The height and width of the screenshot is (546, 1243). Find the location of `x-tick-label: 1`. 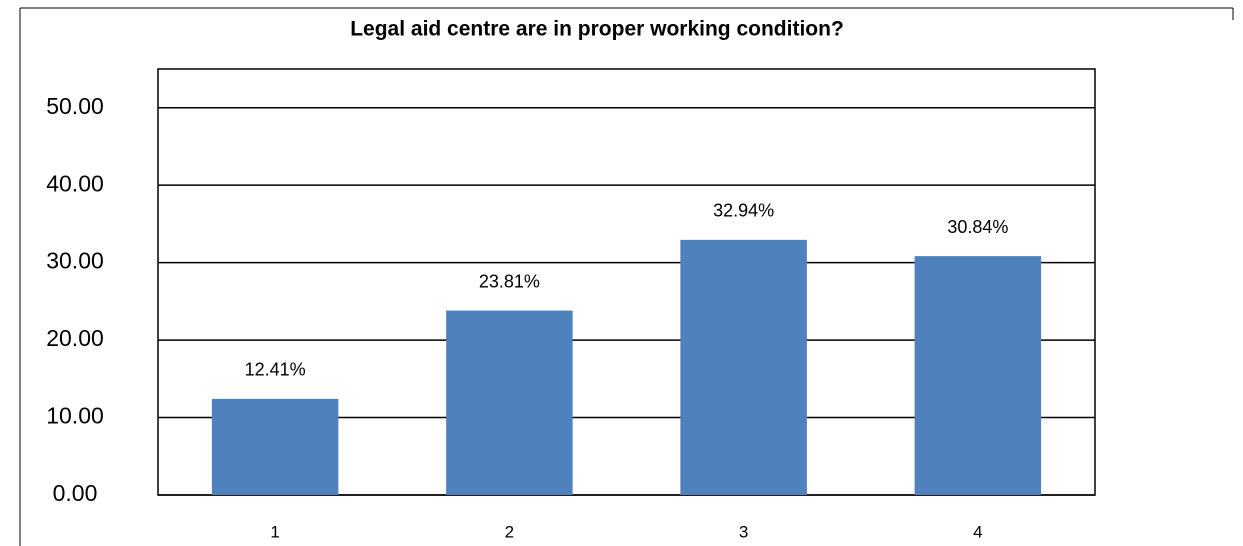

x-tick-label: 1 is located at coordinates (274, 531).